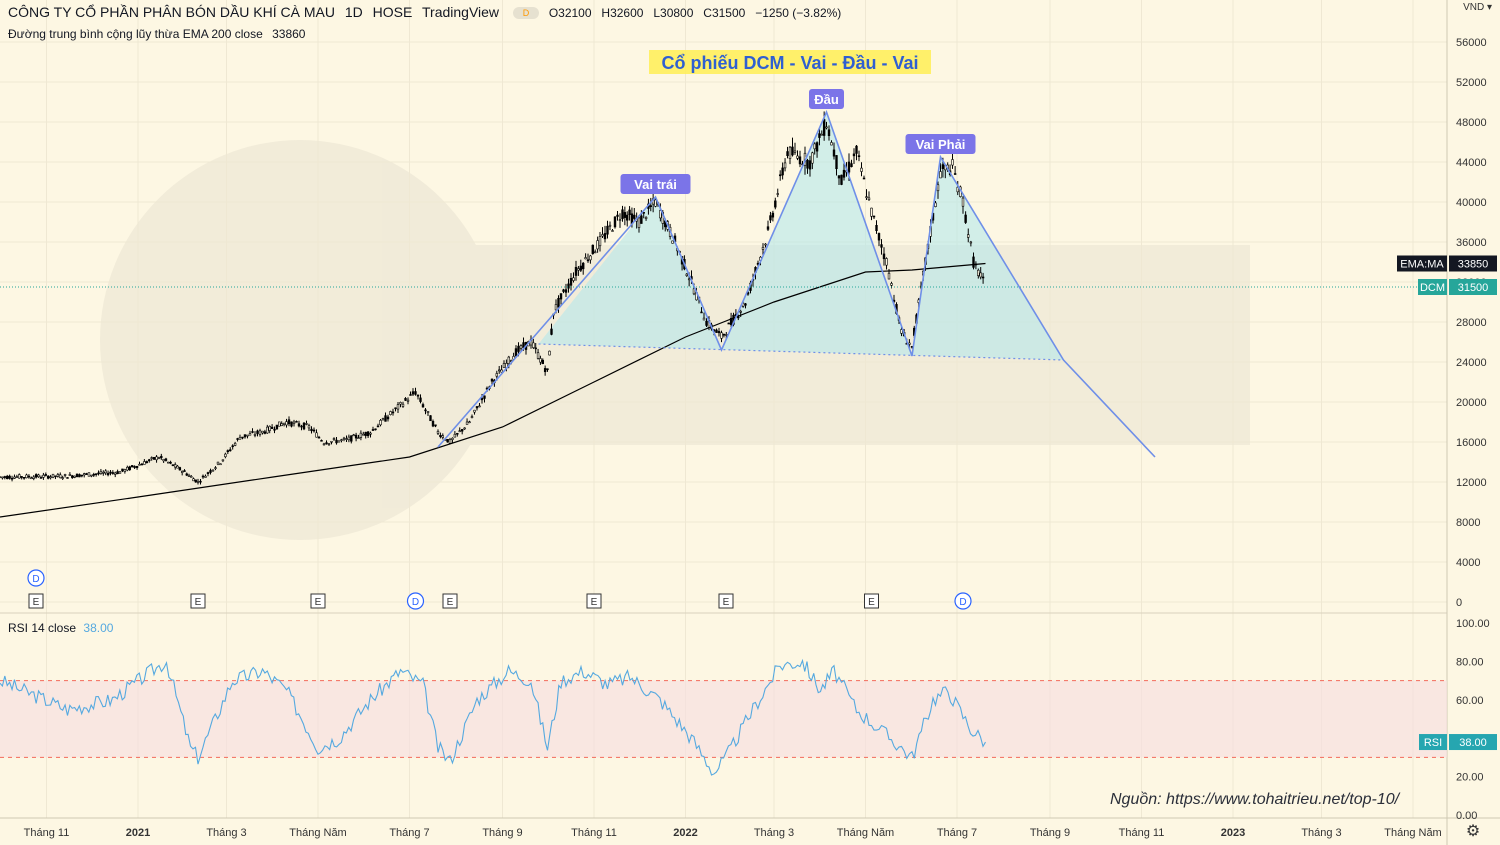 This screenshot has width=1500, height=845. What do you see at coordinates (525, 13) in the screenshot?
I see `market-status-badge: D` at bounding box center [525, 13].